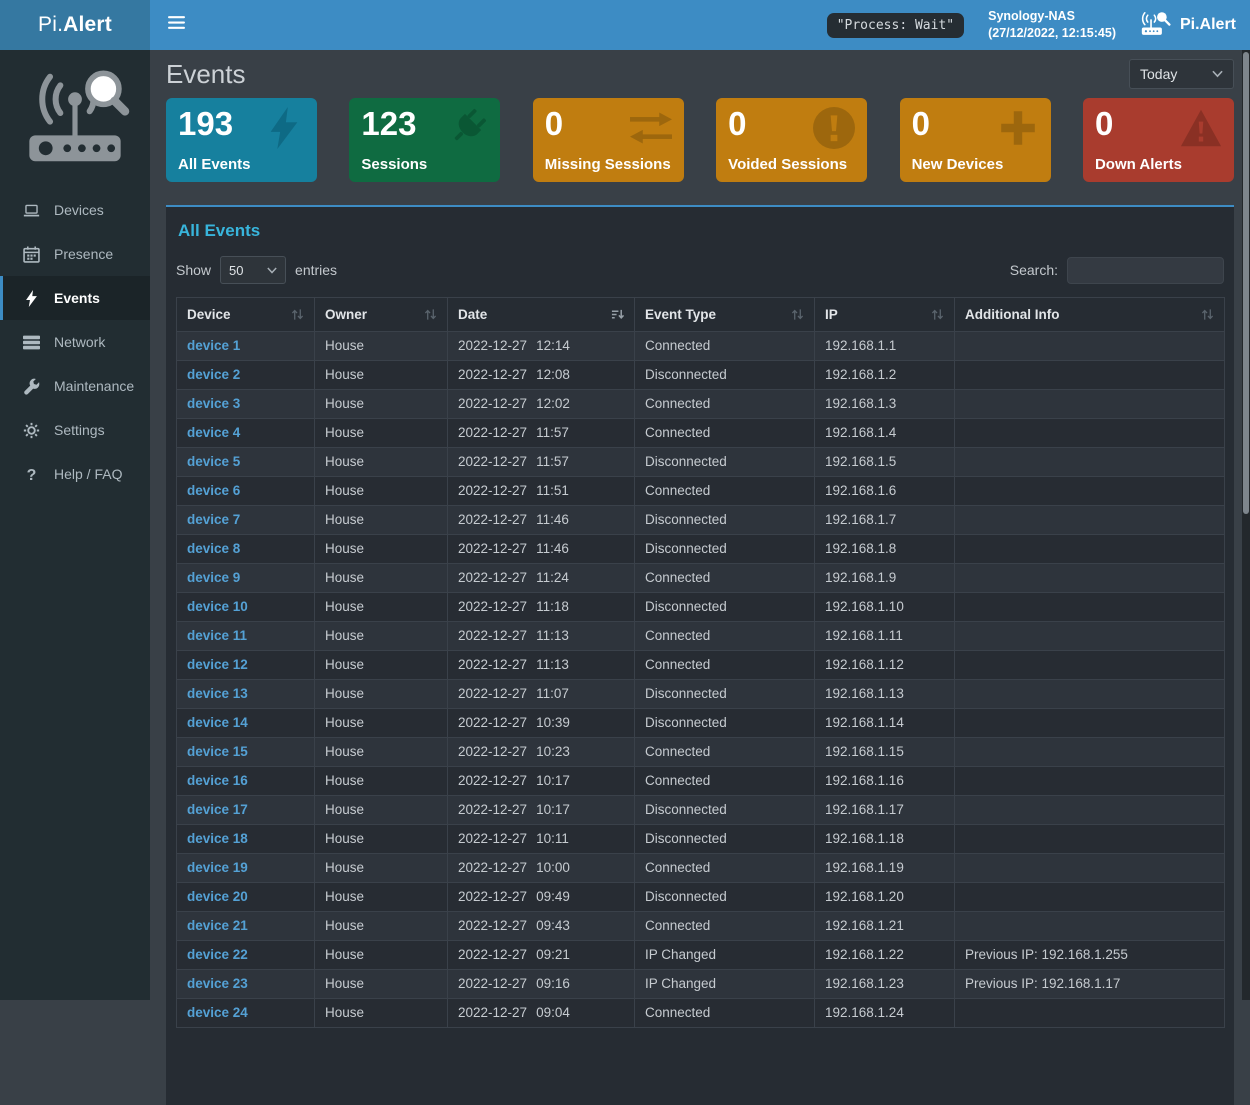  Describe the element at coordinates (884, 578) in the screenshot. I see `ip-cell: 192.168.1.9` at that location.